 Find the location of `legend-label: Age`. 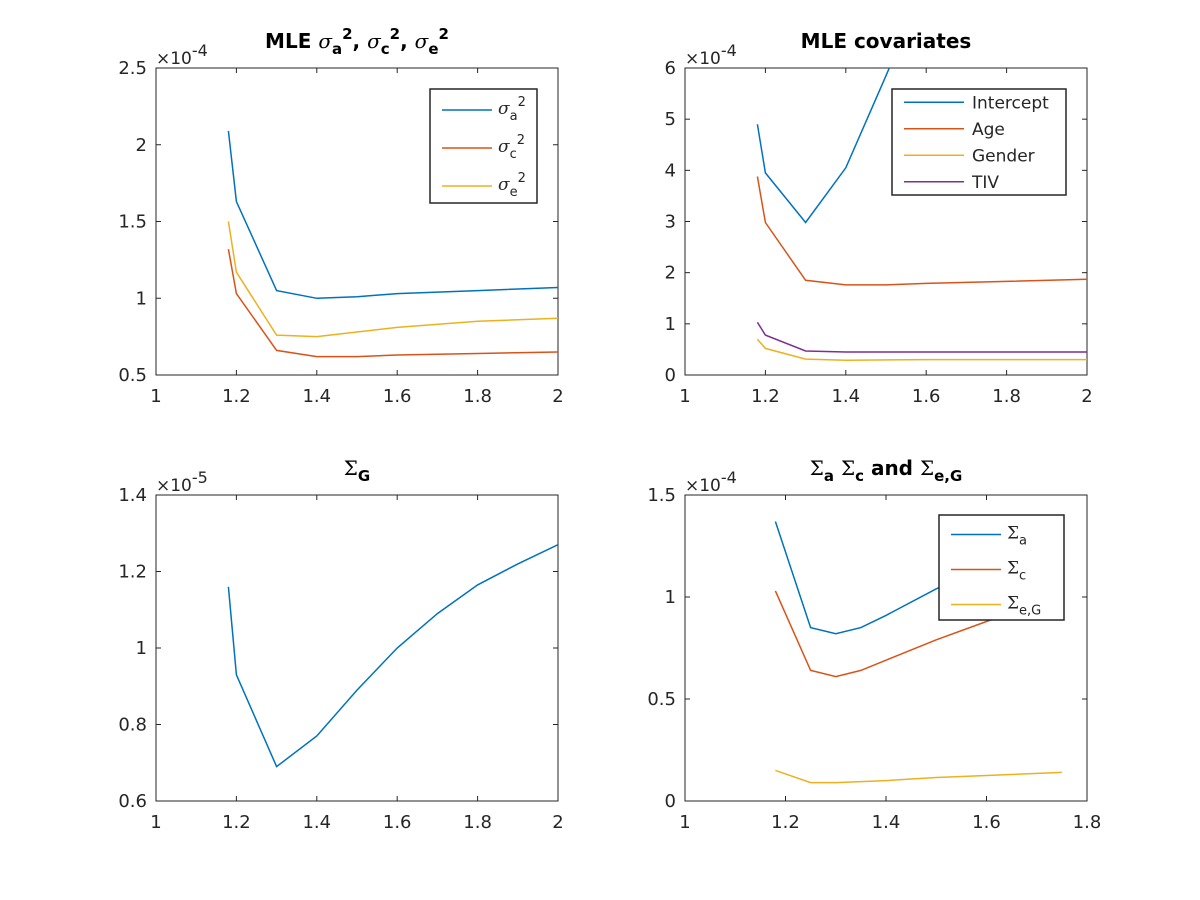

legend-label: Age is located at coordinates (988, 130).